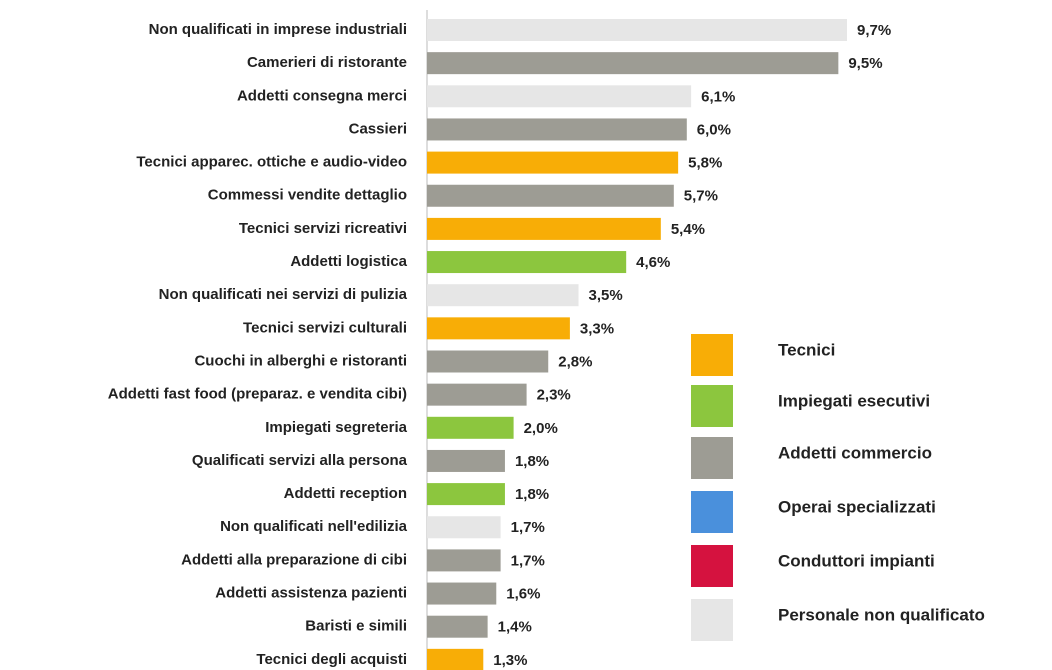 Image resolution: width=1052 pixels, height=670 pixels. What do you see at coordinates (336, 427) in the screenshot?
I see `category-label: Impiegati segreteria` at bounding box center [336, 427].